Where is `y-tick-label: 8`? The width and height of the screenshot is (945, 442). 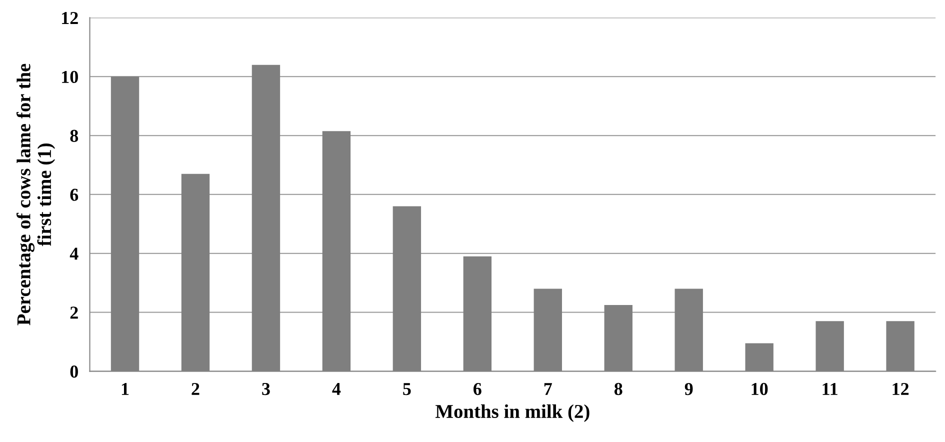 y-tick-label: 8 is located at coordinates (74, 136).